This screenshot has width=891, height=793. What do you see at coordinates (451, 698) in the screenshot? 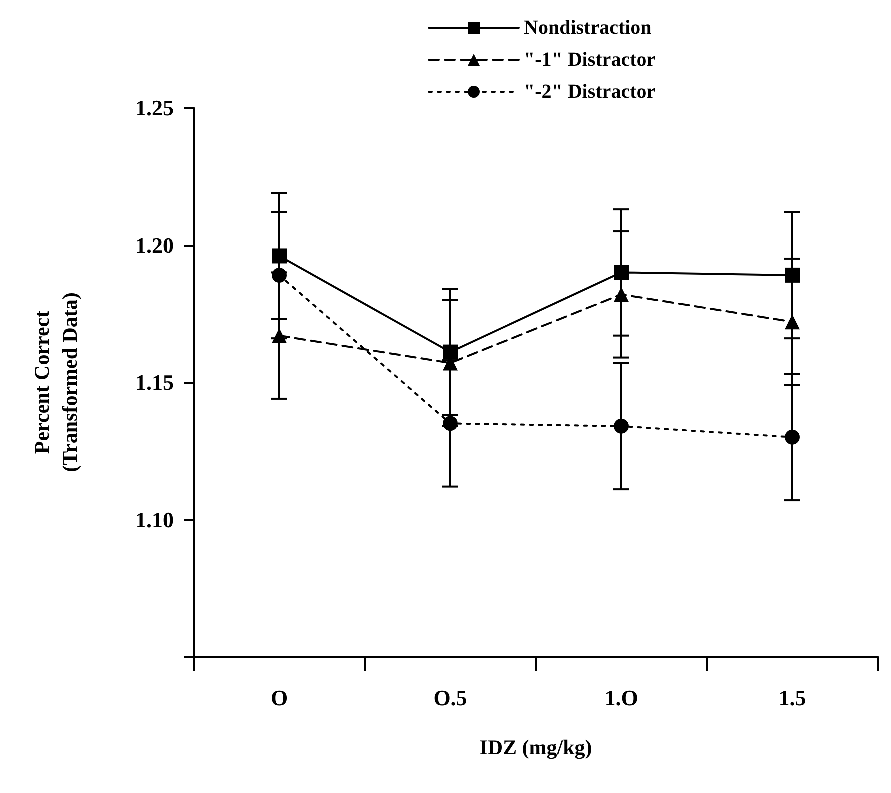
I see `x-tick-label: O.5` at bounding box center [451, 698].